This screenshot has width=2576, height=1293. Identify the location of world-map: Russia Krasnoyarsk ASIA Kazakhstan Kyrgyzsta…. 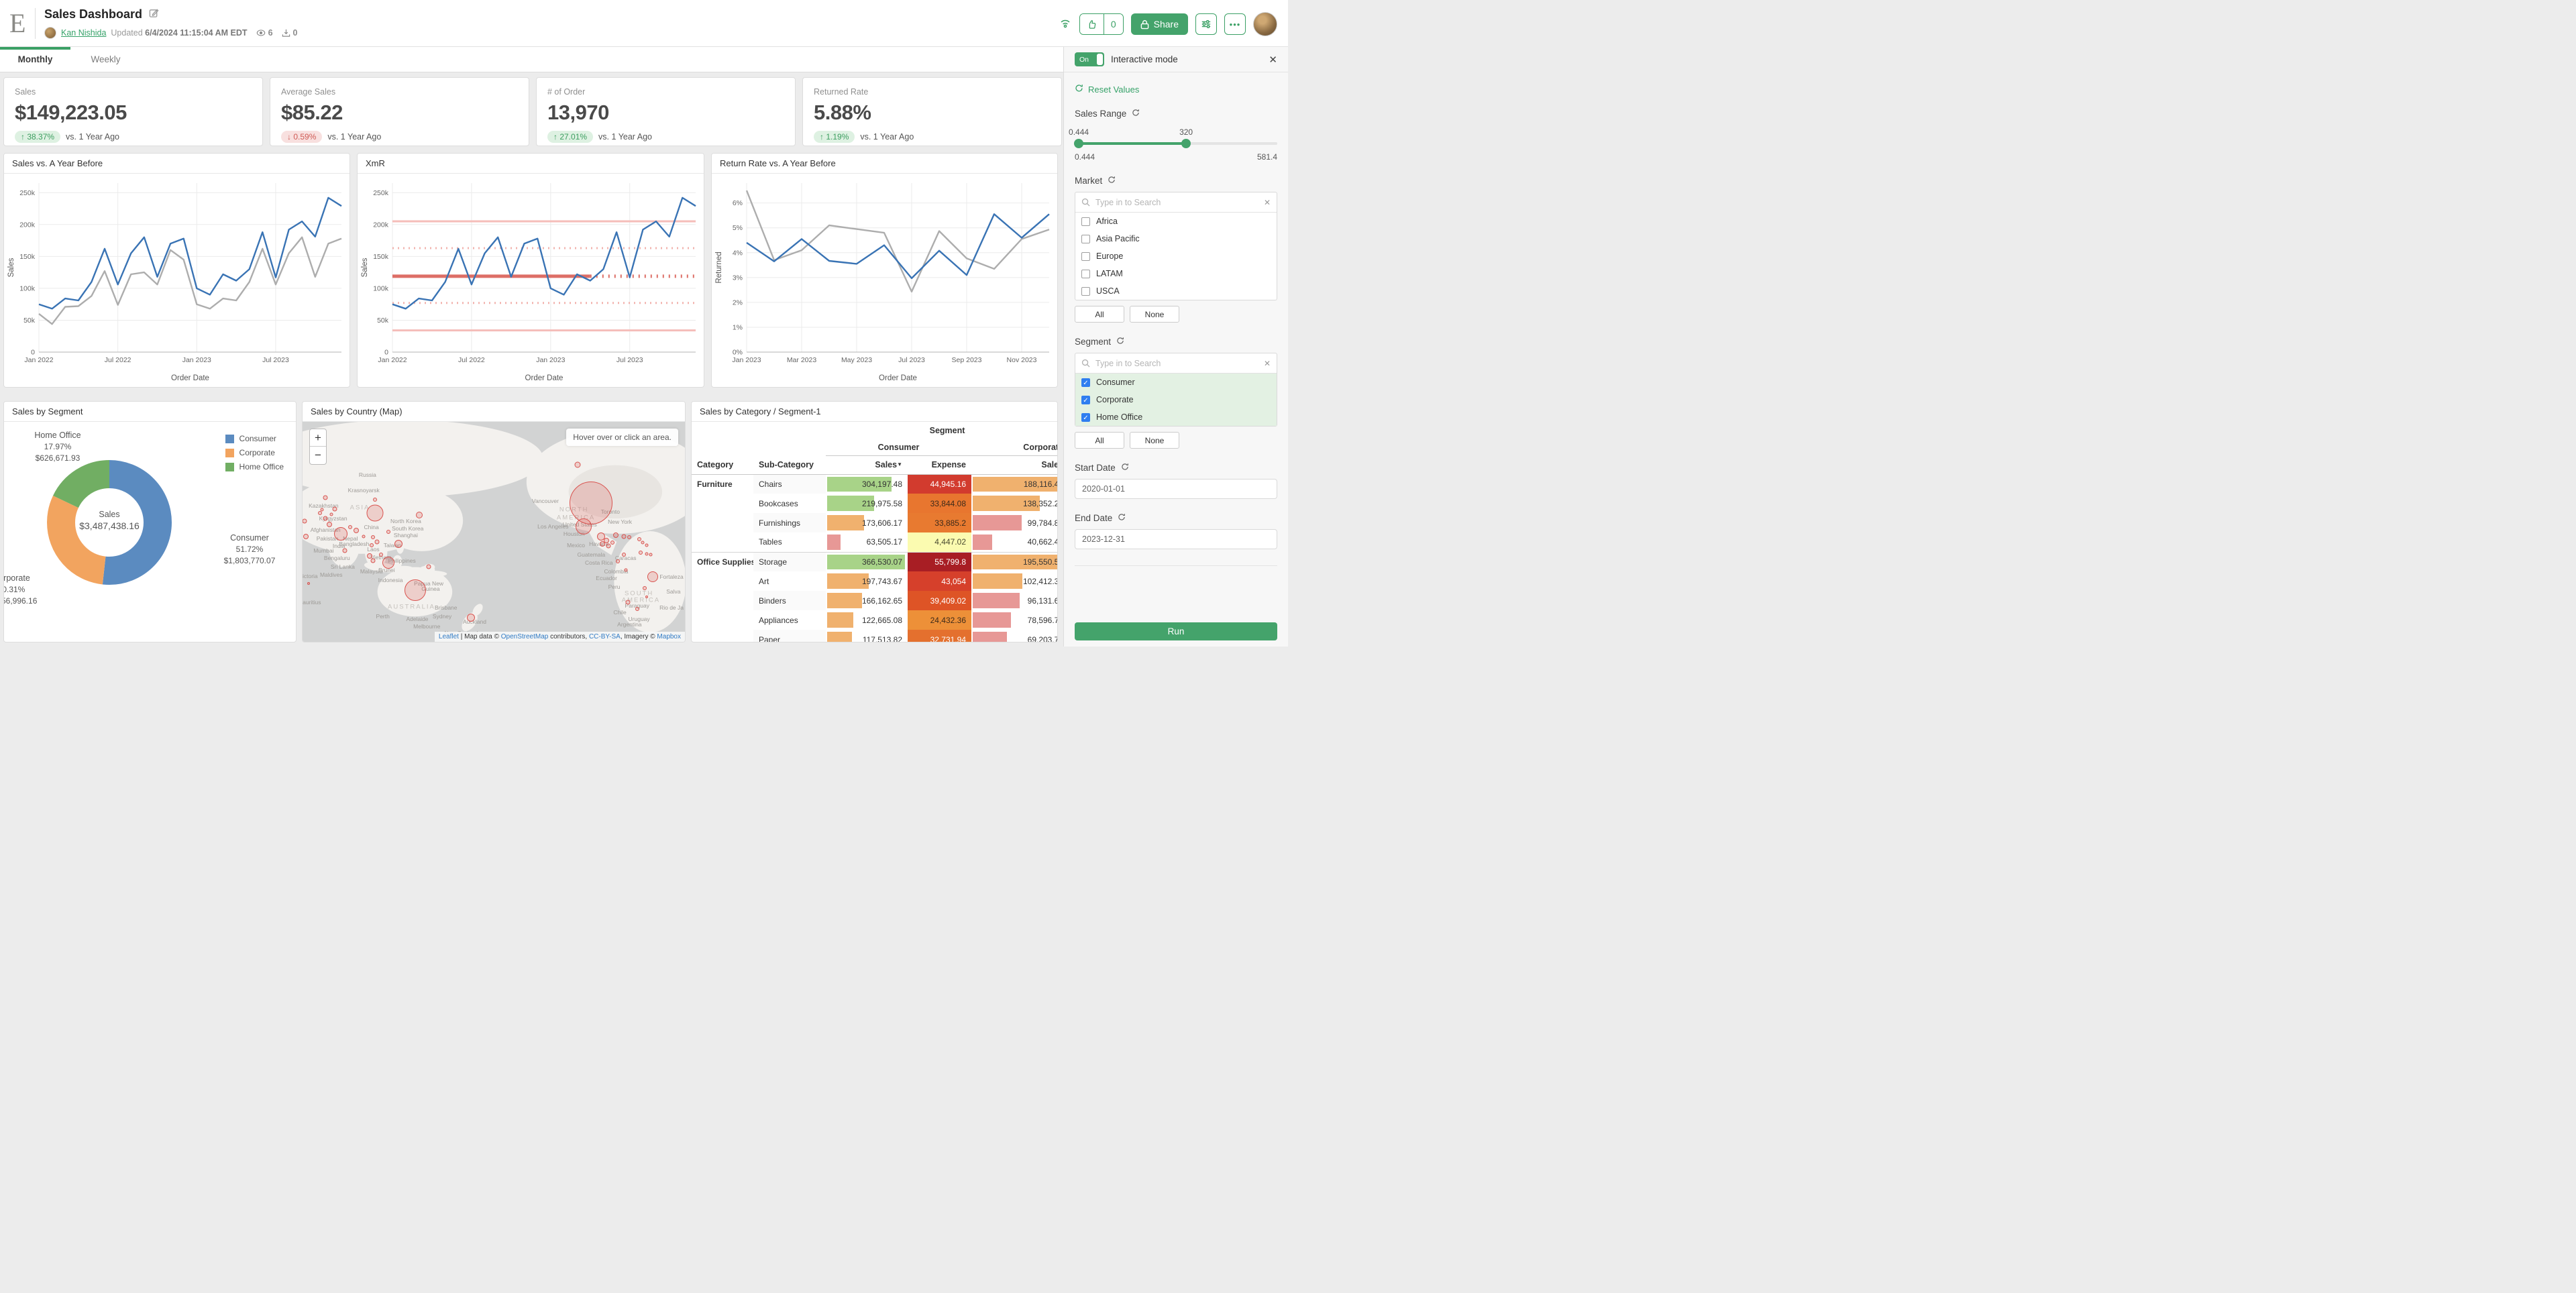
(494, 532).